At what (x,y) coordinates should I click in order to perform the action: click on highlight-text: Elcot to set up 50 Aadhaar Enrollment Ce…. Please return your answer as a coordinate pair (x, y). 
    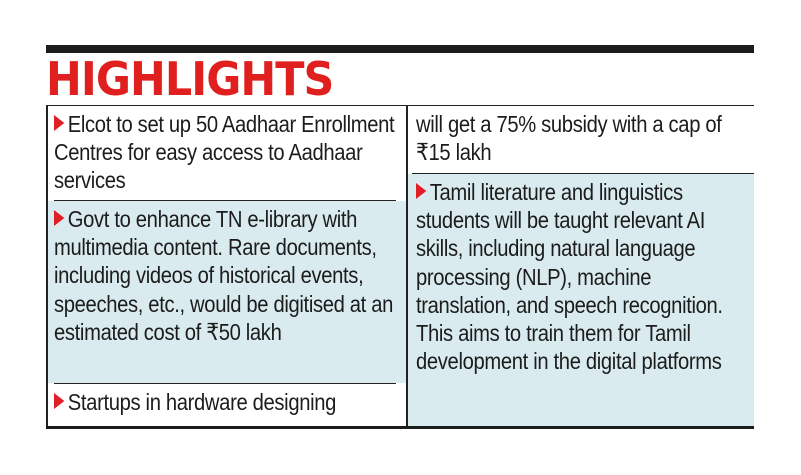
    Looking at the image, I should click on (224, 152).